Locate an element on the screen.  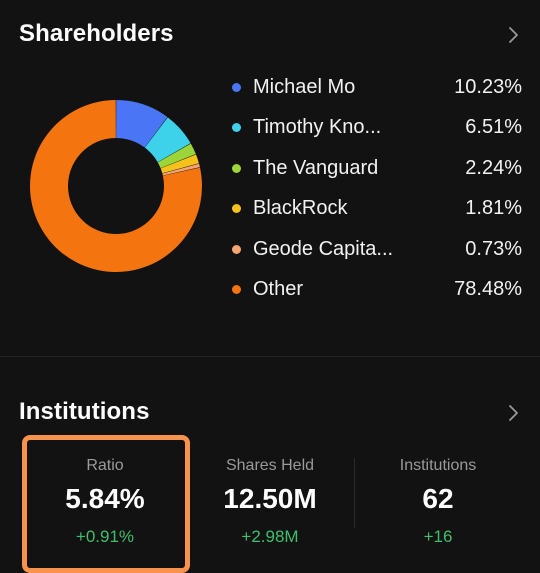
stat-value: 5.84% is located at coordinates (105, 498).